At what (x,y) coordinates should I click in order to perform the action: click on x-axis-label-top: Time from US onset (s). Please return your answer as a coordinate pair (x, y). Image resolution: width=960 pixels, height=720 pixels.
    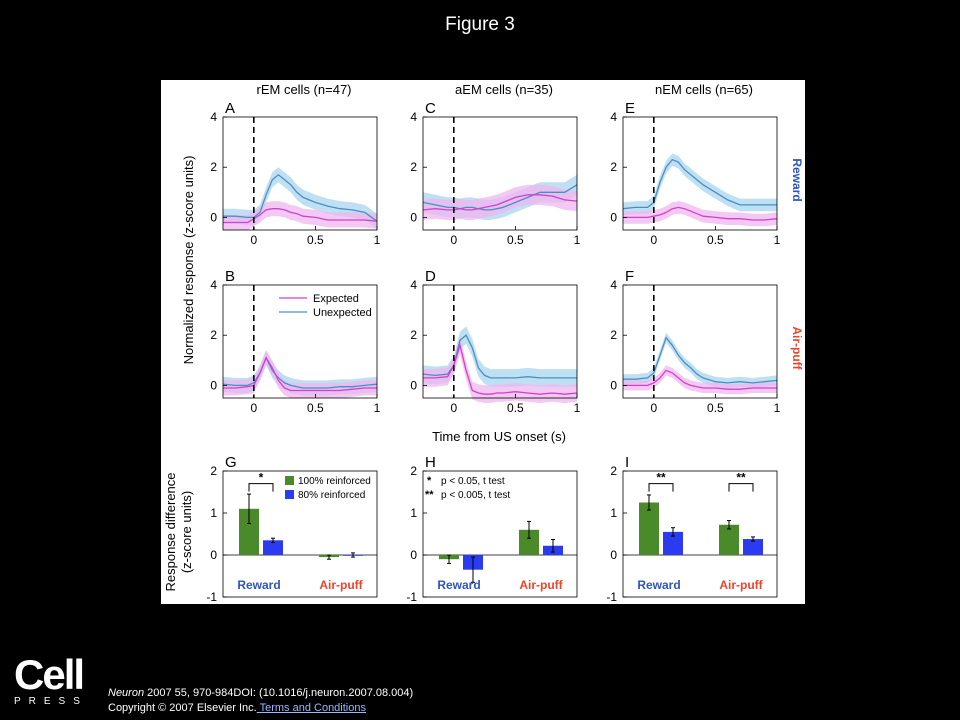
    Looking at the image, I should click on (499, 436).